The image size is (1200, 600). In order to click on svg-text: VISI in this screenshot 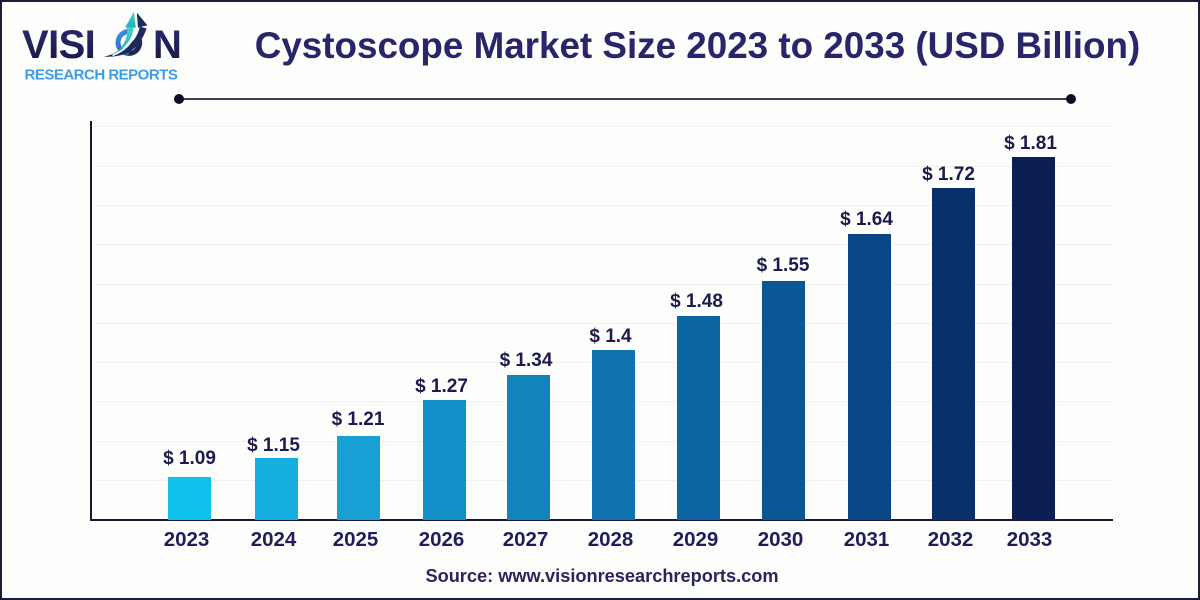, I will do `click(58, 45)`.